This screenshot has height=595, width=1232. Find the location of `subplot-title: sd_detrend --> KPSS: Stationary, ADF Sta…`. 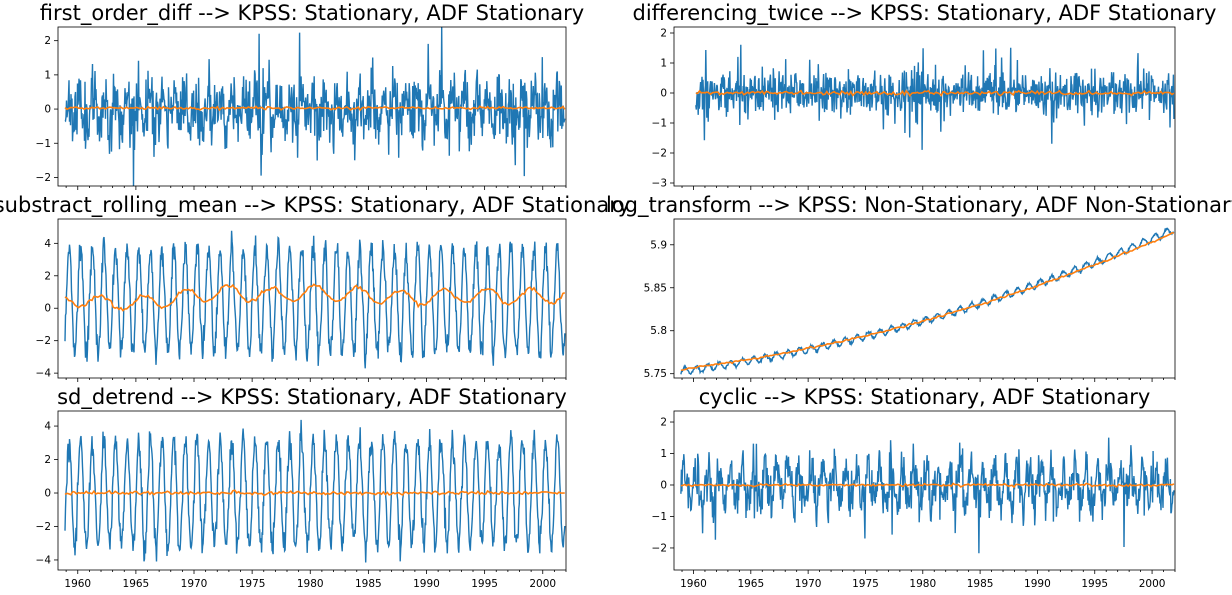

subplot-title: sd_detrend --> KPSS: Stationary, ADF Sta… is located at coordinates (312, 397).